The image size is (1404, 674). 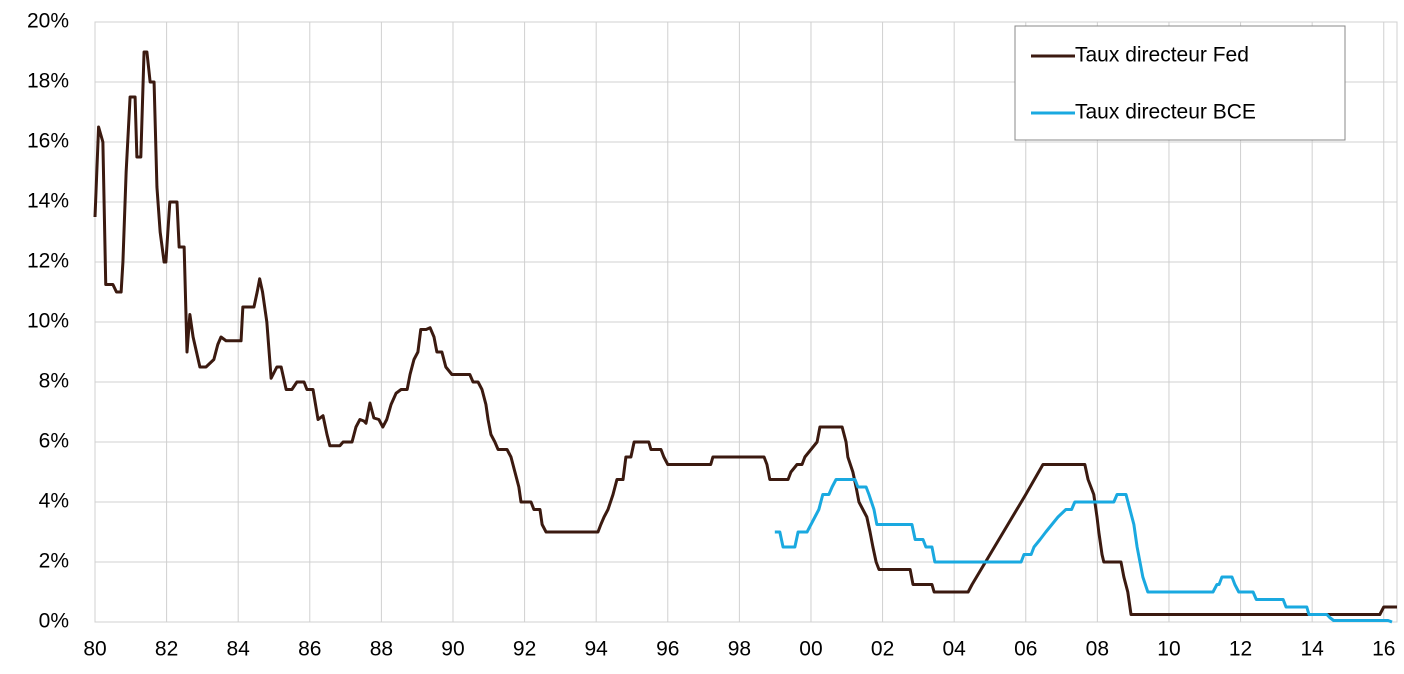 What do you see at coordinates (1180, 83) in the screenshot?
I see `legend-box` at bounding box center [1180, 83].